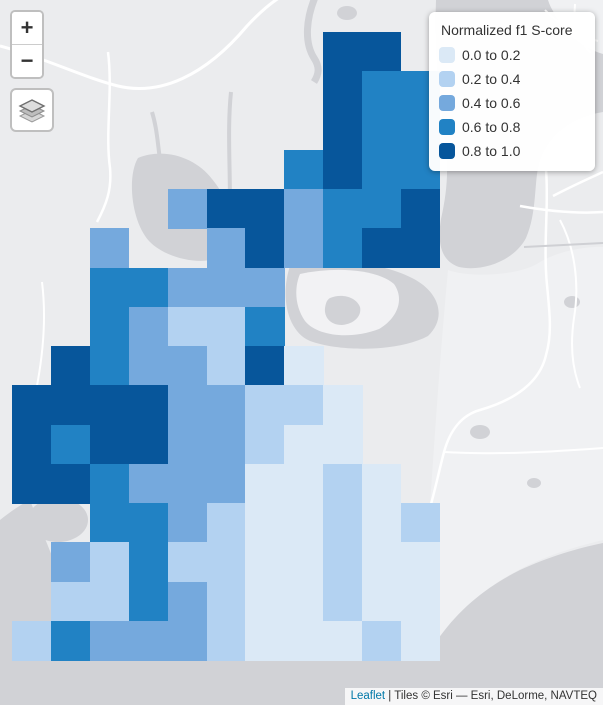  What do you see at coordinates (32, 110) in the screenshot?
I see `layers-control-button` at bounding box center [32, 110].